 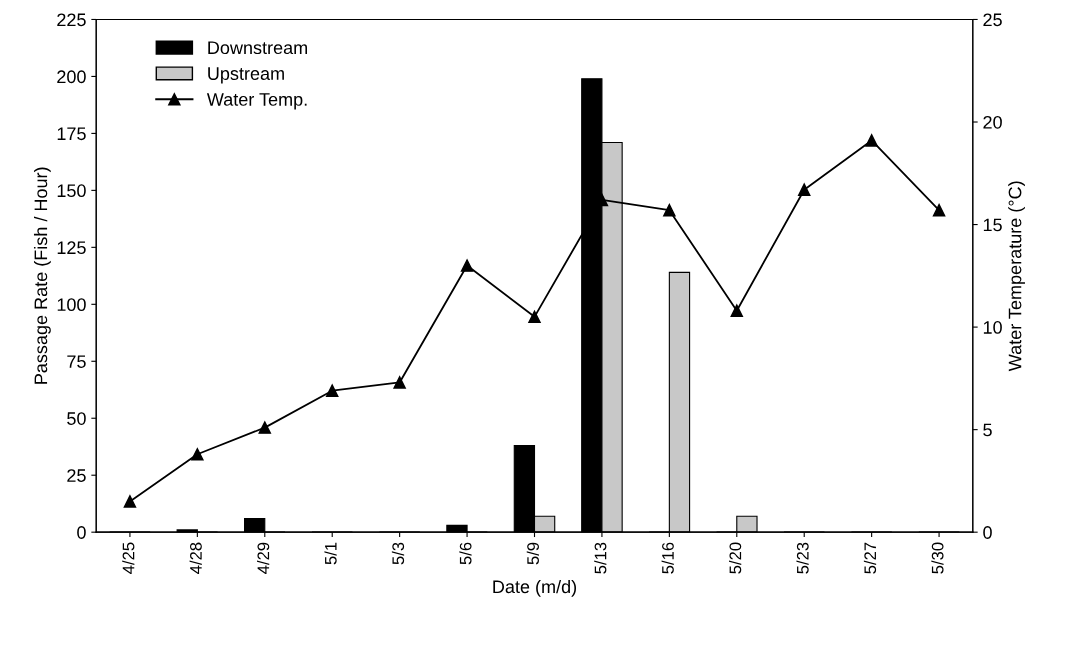 What do you see at coordinates (257, 48) in the screenshot?
I see `legend-label: Downstream` at bounding box center [257, 48].